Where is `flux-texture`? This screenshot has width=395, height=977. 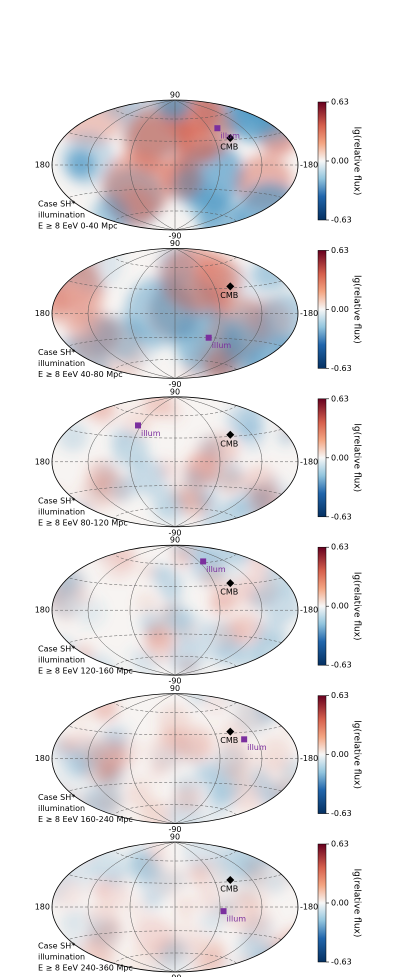 flux-texture is located at coordinates (175, 758).